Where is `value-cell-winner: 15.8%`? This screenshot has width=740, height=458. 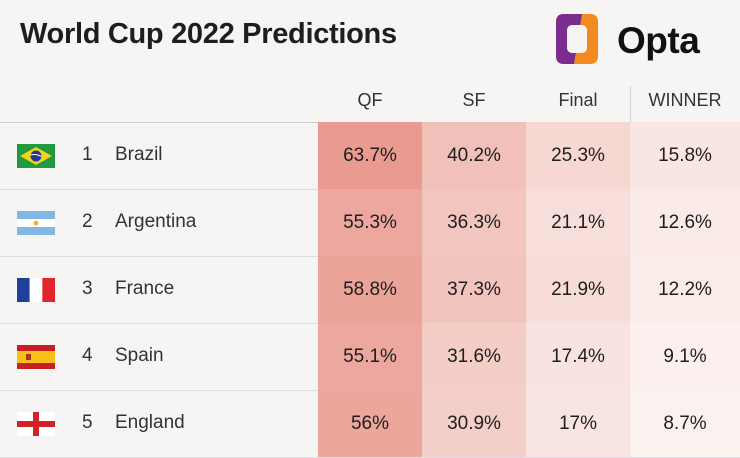
value-cell-winner: 15.8% is located at coordinates (685, 155).